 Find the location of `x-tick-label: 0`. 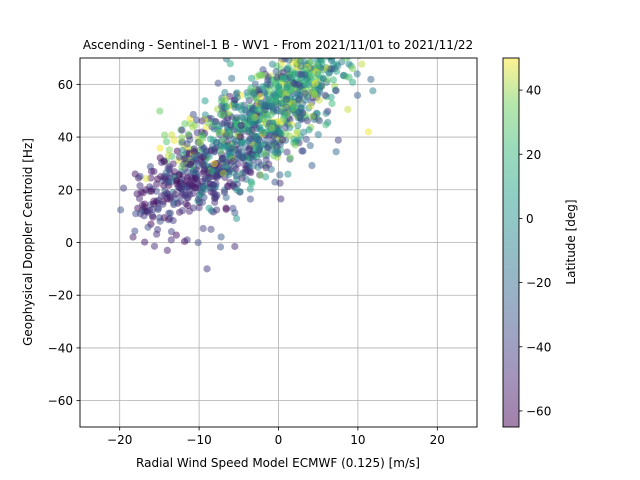

x-tick-label: 0 is located at coordinates (279, 440).